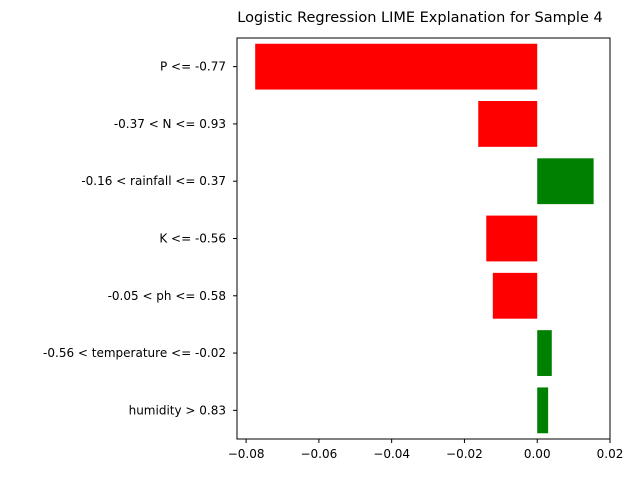  I want to click on y-tick-label: -0.56 < temperature <= -0.02, so click(134, 353).